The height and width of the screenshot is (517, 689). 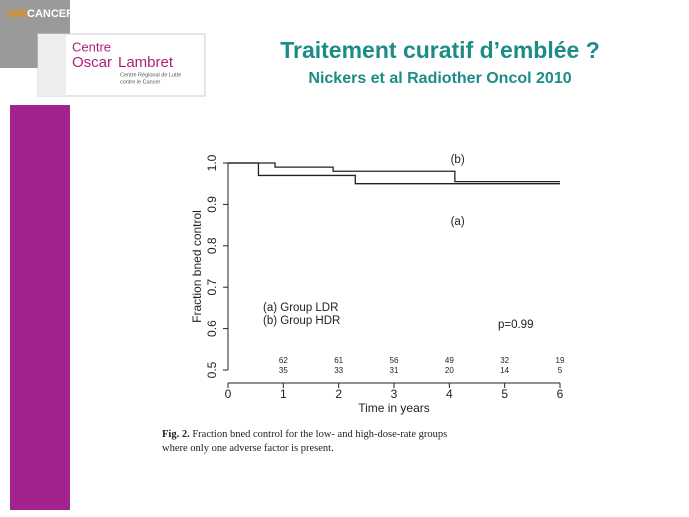 I want to click on logo-mark, so click(x=52, y=65).